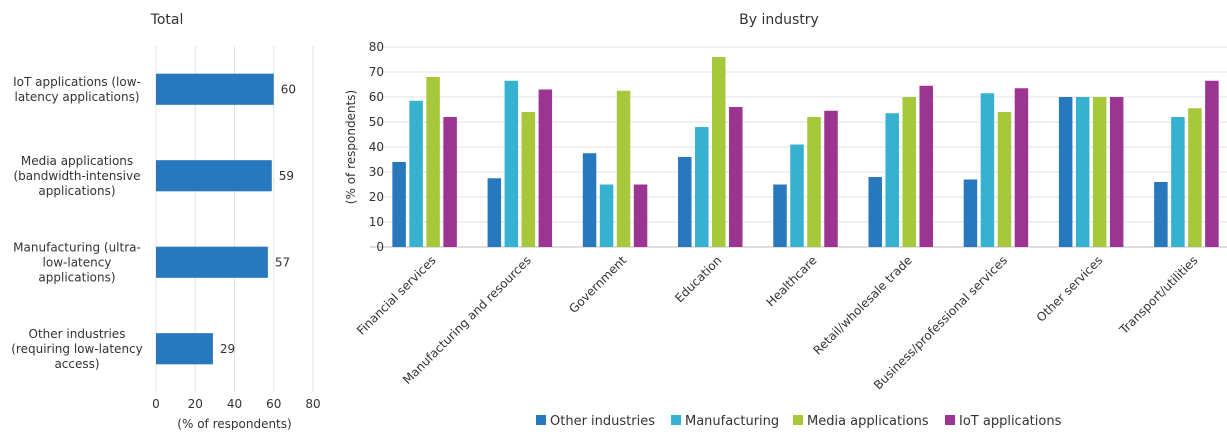 This screenshot has width=1227, height=434. I want to click on total-category-label-line: access), so click(76, 364).